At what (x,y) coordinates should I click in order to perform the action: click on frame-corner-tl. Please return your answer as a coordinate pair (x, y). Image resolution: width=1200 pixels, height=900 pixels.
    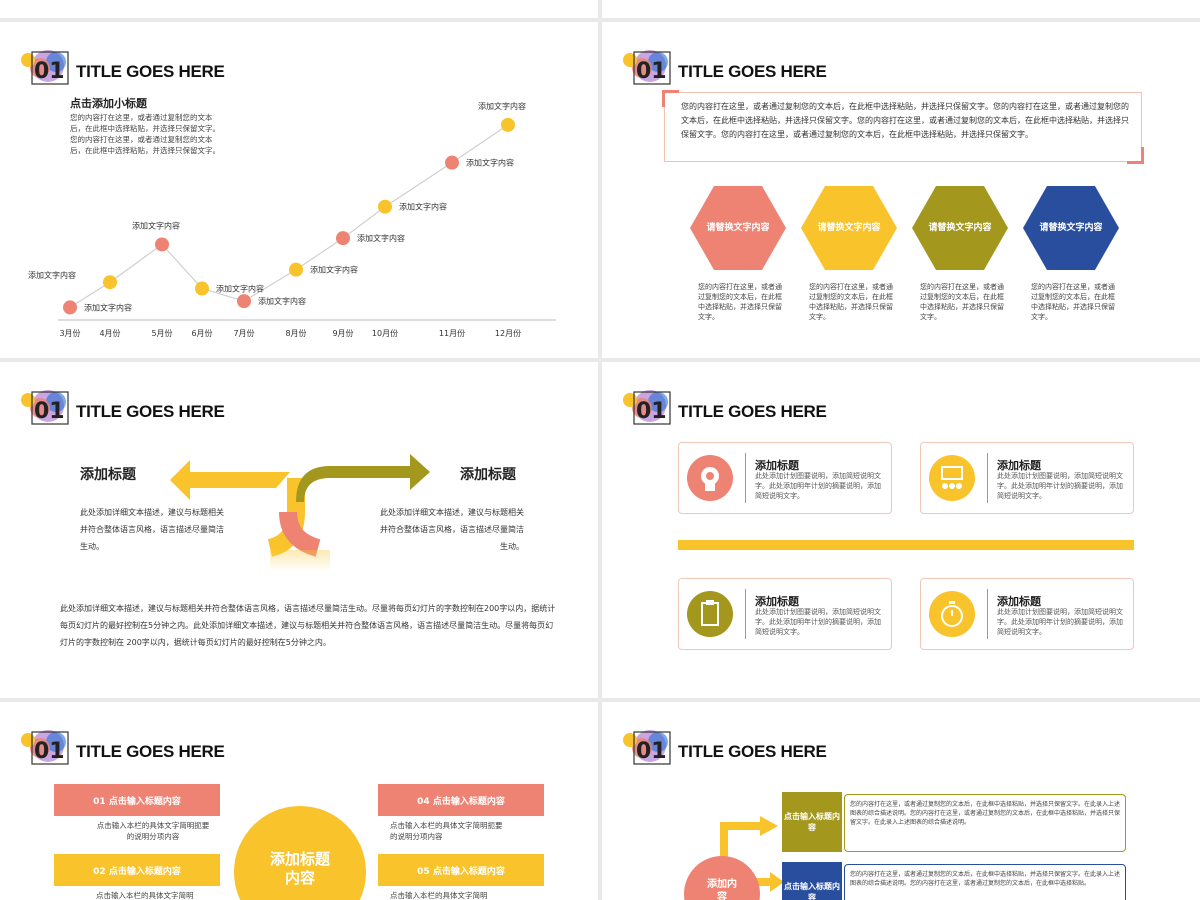
    Looking at the image, I should click on (670, 98).